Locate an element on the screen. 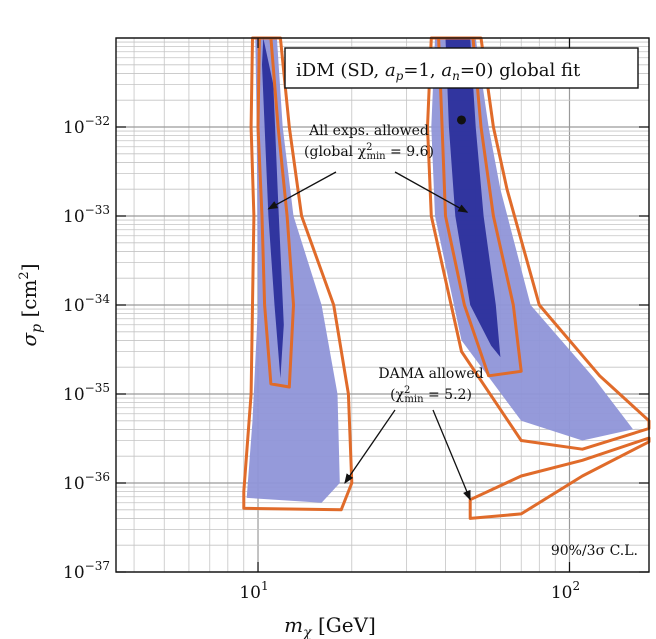 This screenshot has height=639, width=656. legend-title: iDM (SD, ap=1, an=0) global fit is located at coordinates (461, 68).